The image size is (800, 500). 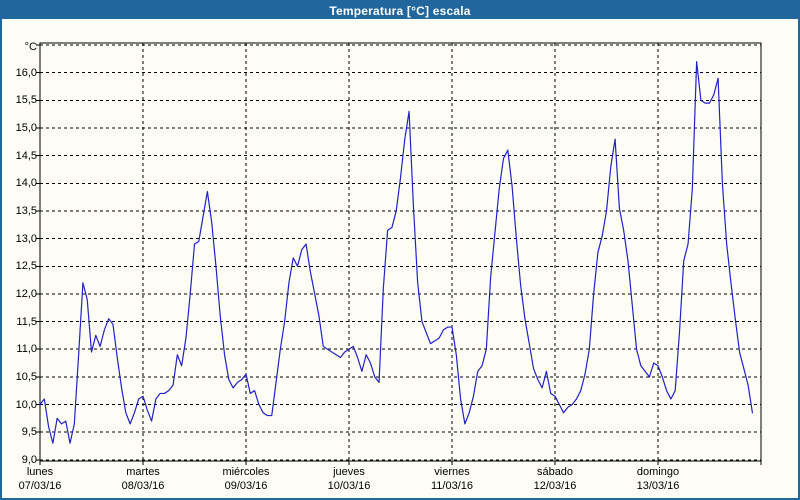 I want to click on x-axis-date-label: 08/03/16, so click(x=143, y=486).